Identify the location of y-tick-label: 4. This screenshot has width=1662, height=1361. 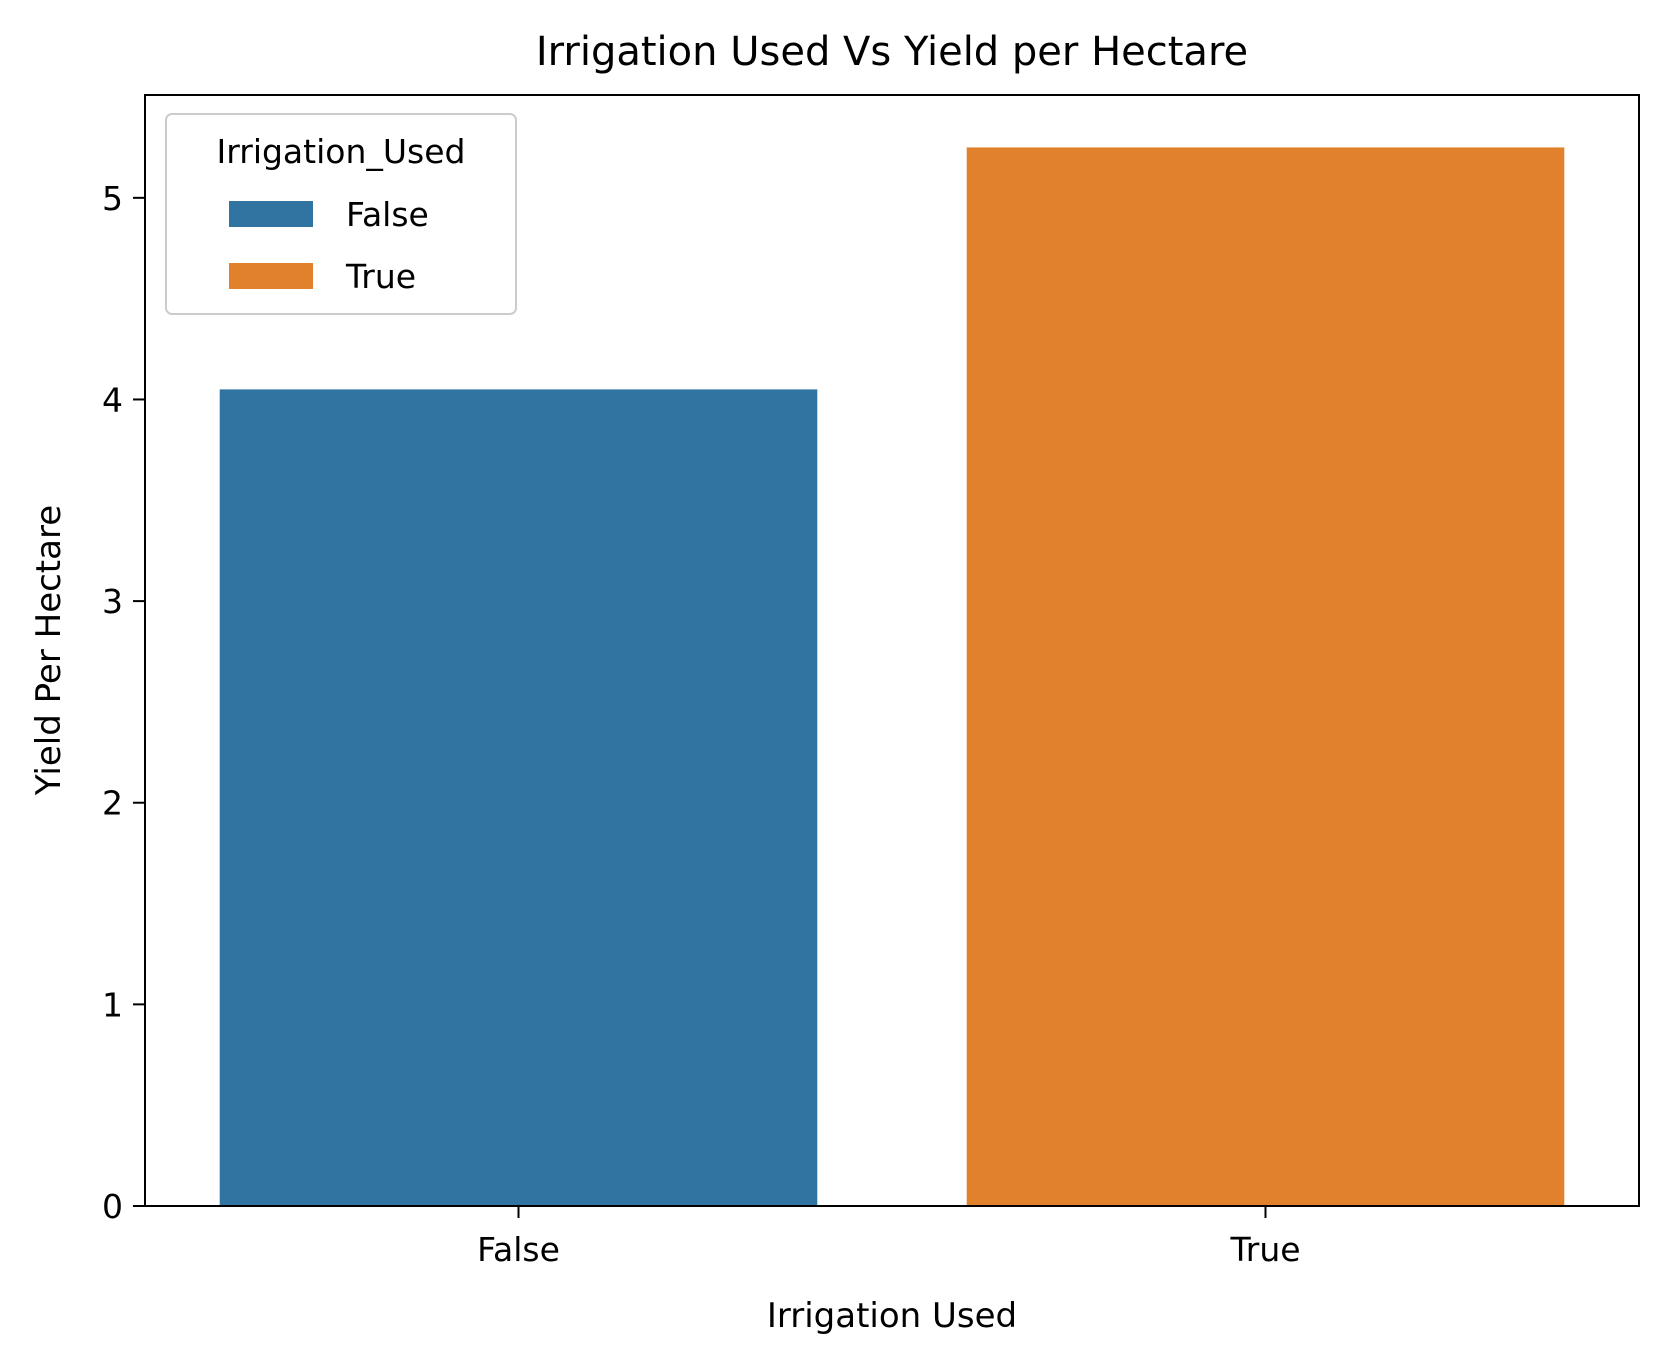
(112, 399).